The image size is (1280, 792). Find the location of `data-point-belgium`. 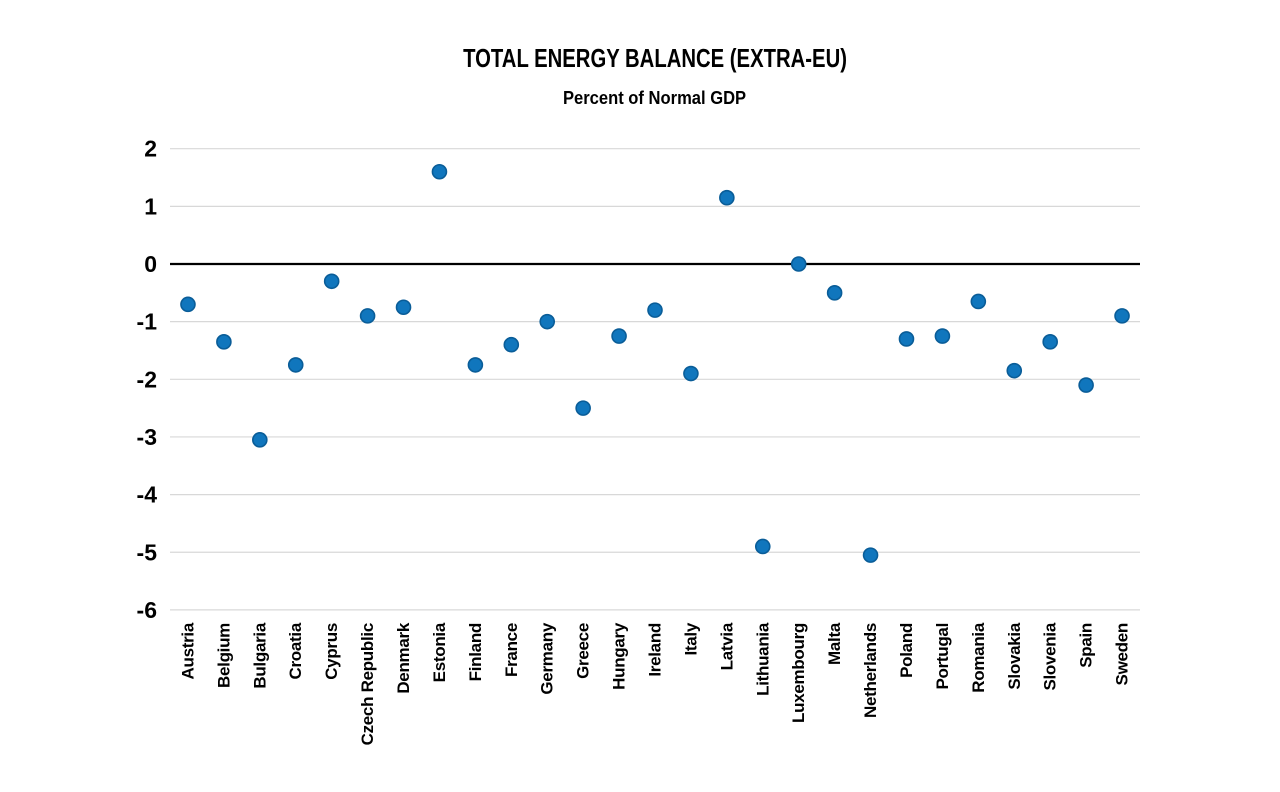

data-point-belgium is located at coordinates (224, 342).